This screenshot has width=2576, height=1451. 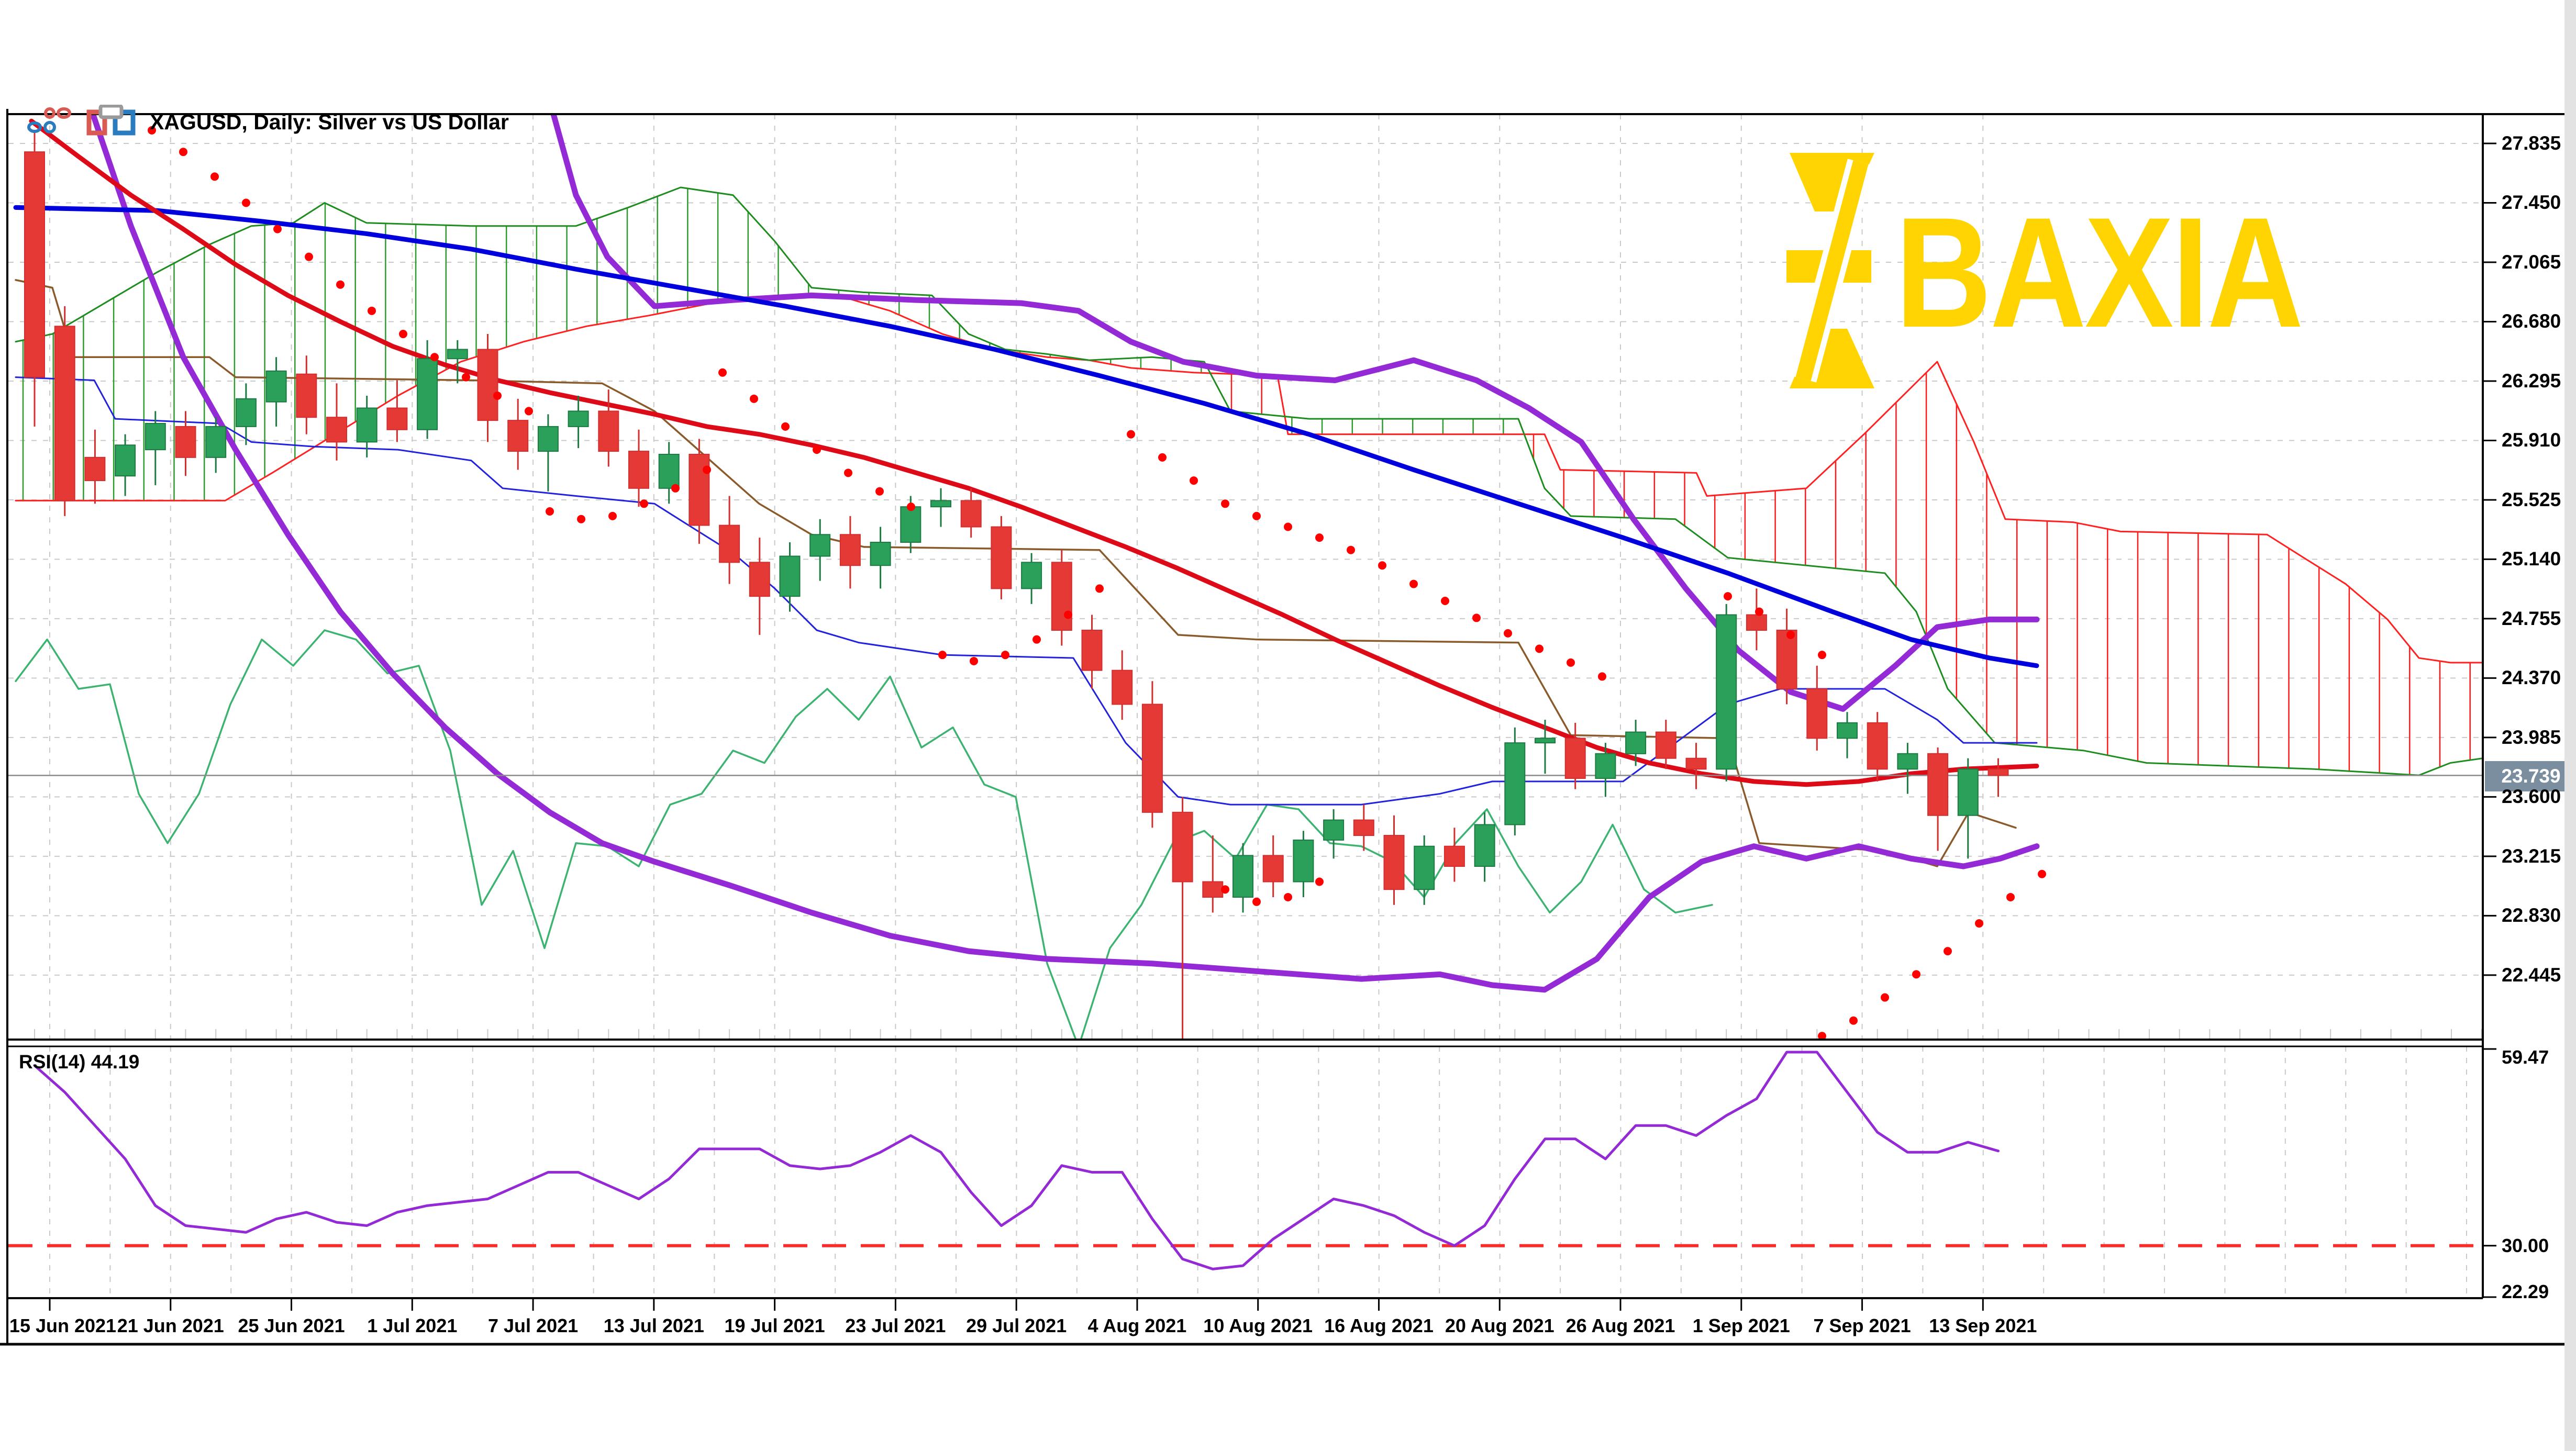 What do you see at coordinates (2570, 726) in the screenshot?
I see `window-edge` at bounding box center [2570, 726].